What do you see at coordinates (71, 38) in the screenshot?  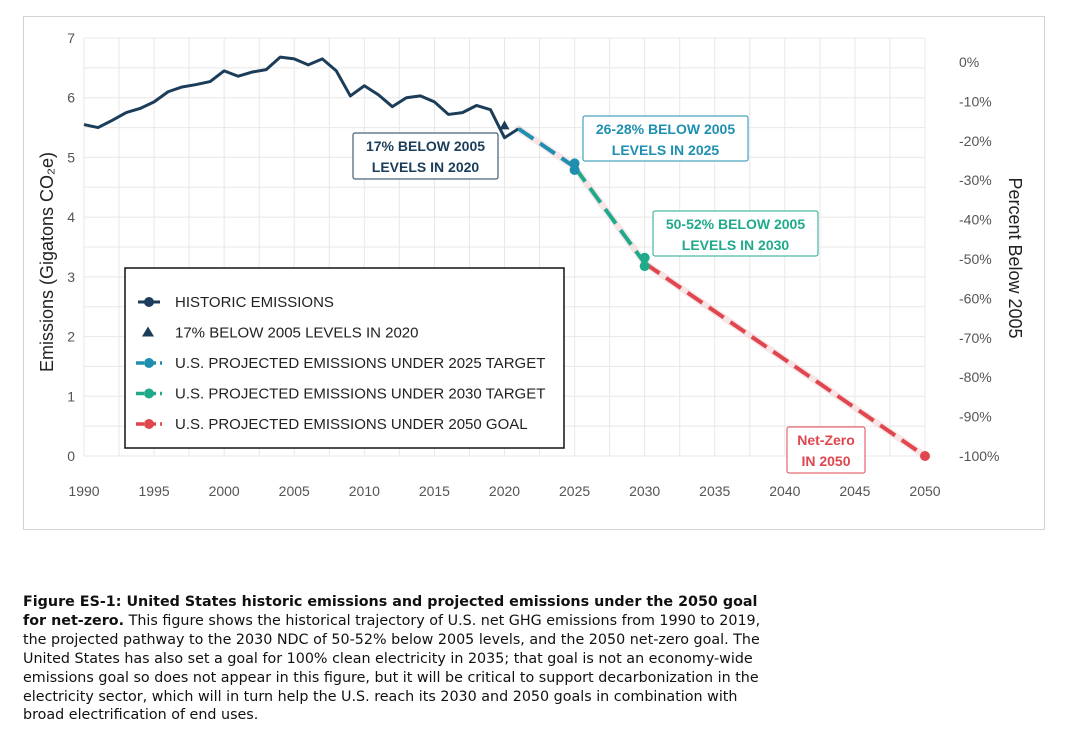 I see `y-tick-label: 7` at bounding box center [71, 38].